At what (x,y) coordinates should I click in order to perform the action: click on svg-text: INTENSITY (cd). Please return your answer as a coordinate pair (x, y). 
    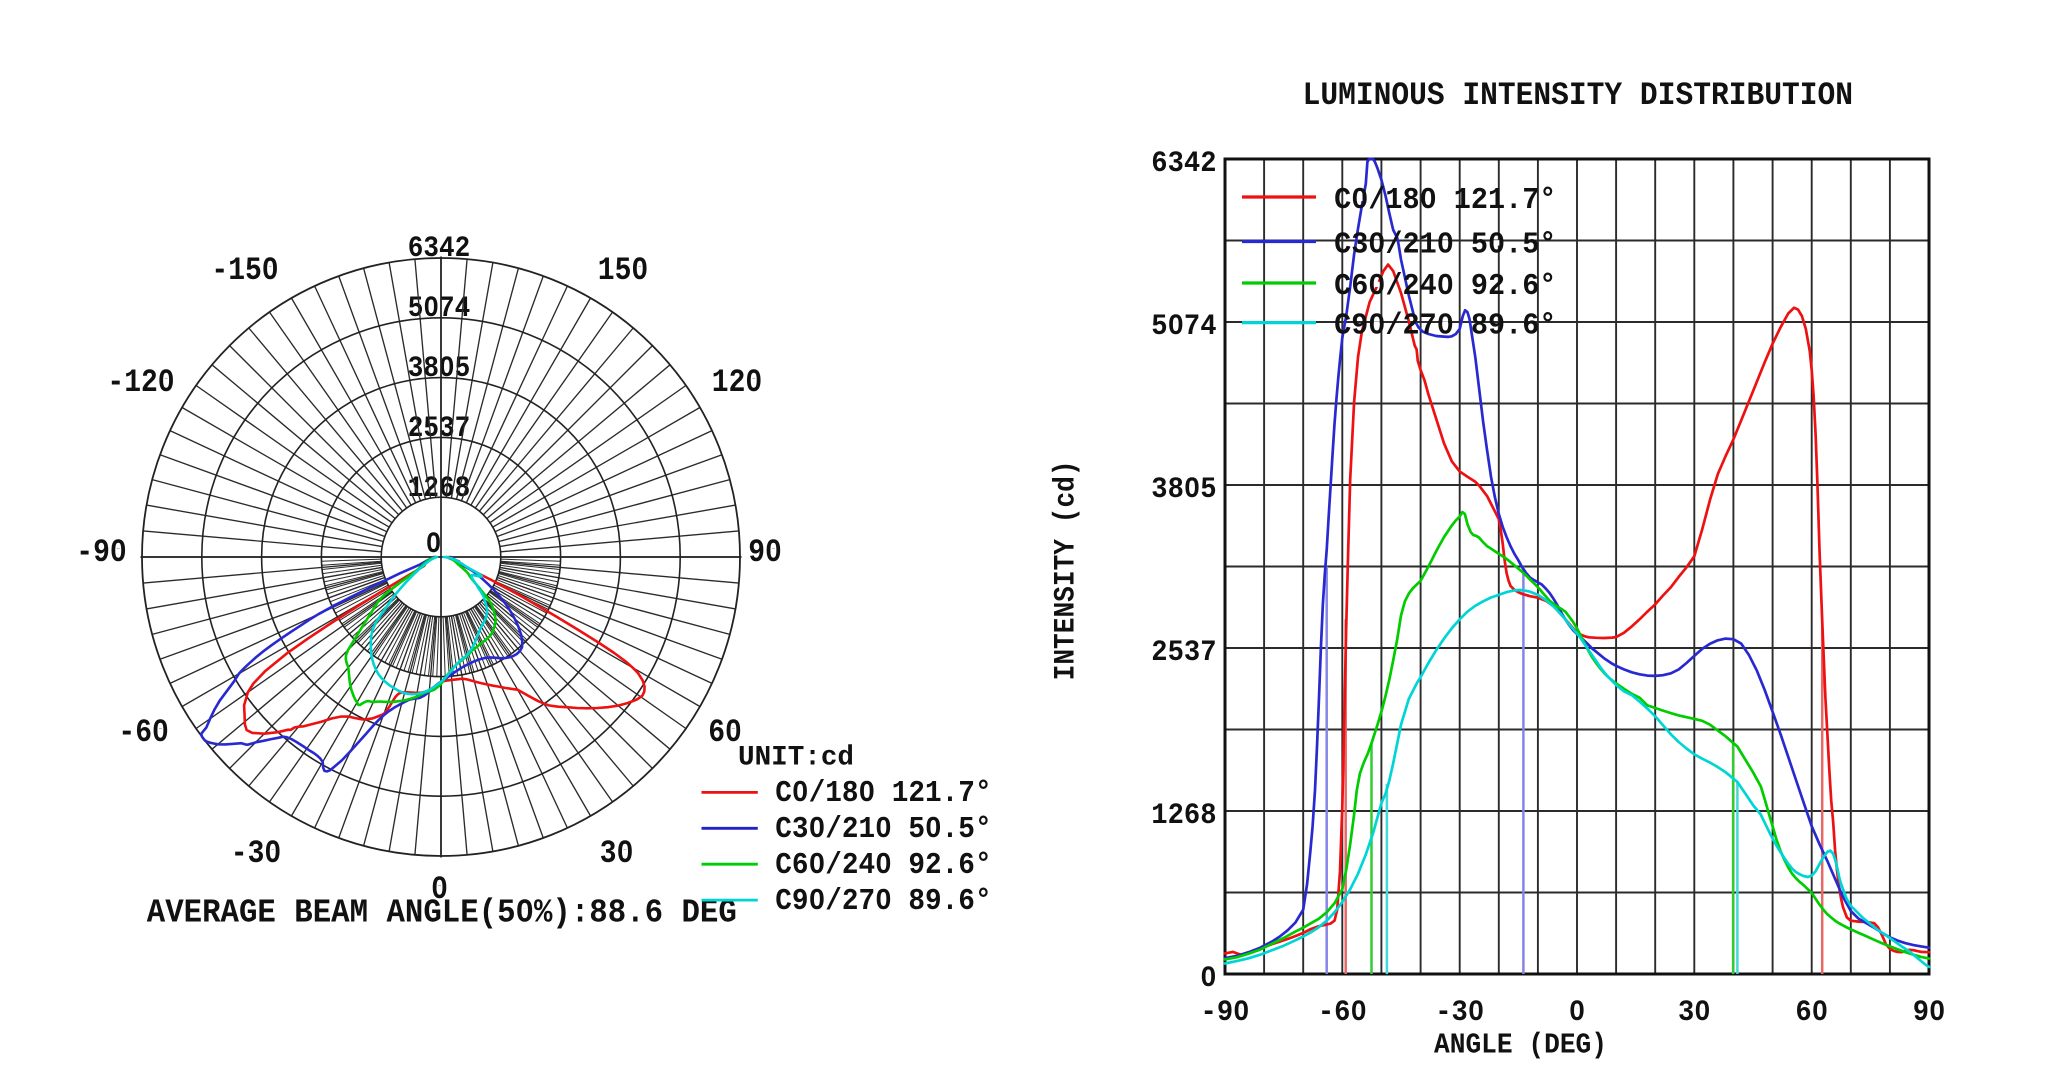
    Looking at the image, I should click on (1067, 570).